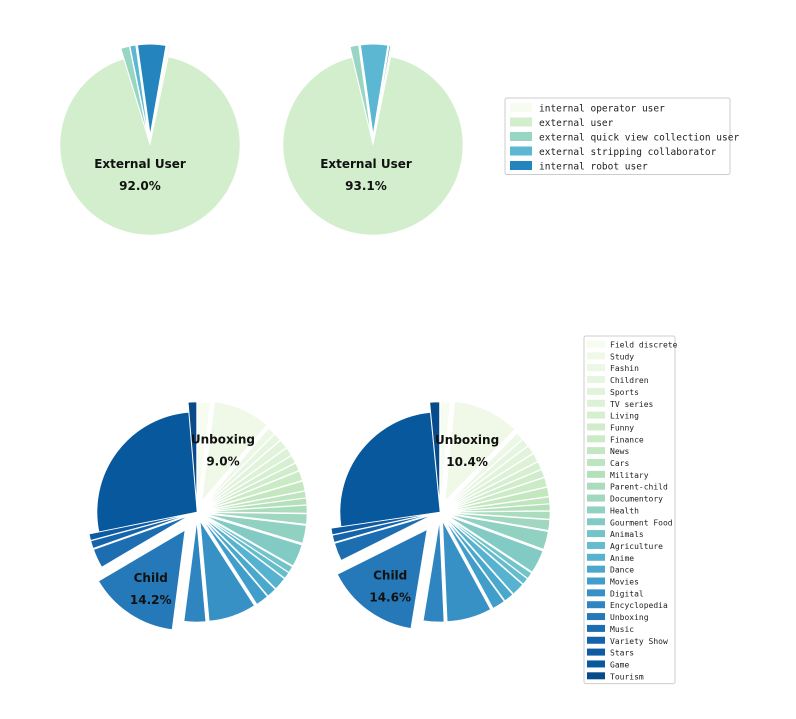 The height and width of the screenshot is (719, 796). Describe the element at coordinates (256, 528) in the screenshot. I see `pie-slice-health` at that location.